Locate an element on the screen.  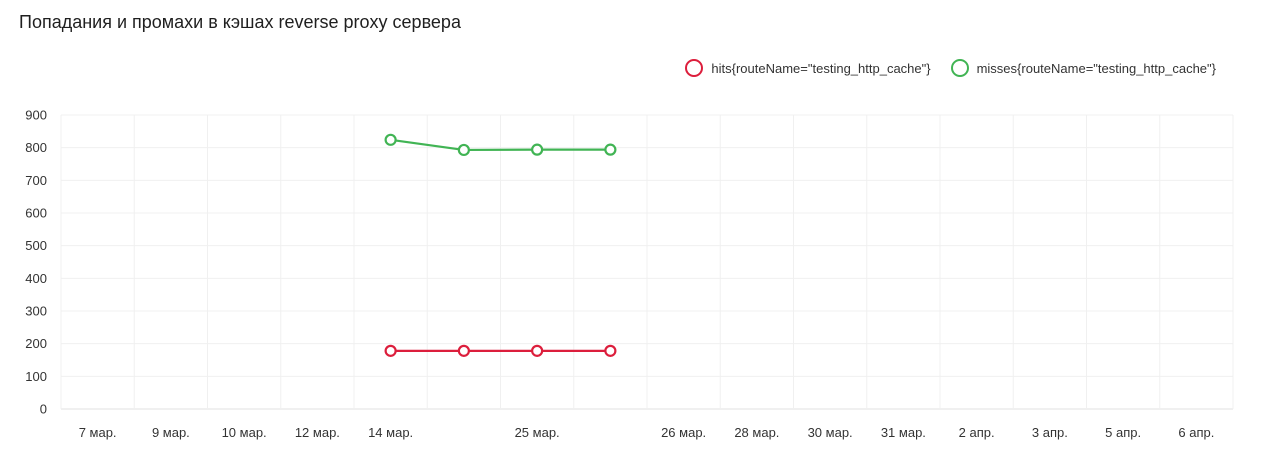
y-tick-label: 800 is located at coordinates (36, 147).